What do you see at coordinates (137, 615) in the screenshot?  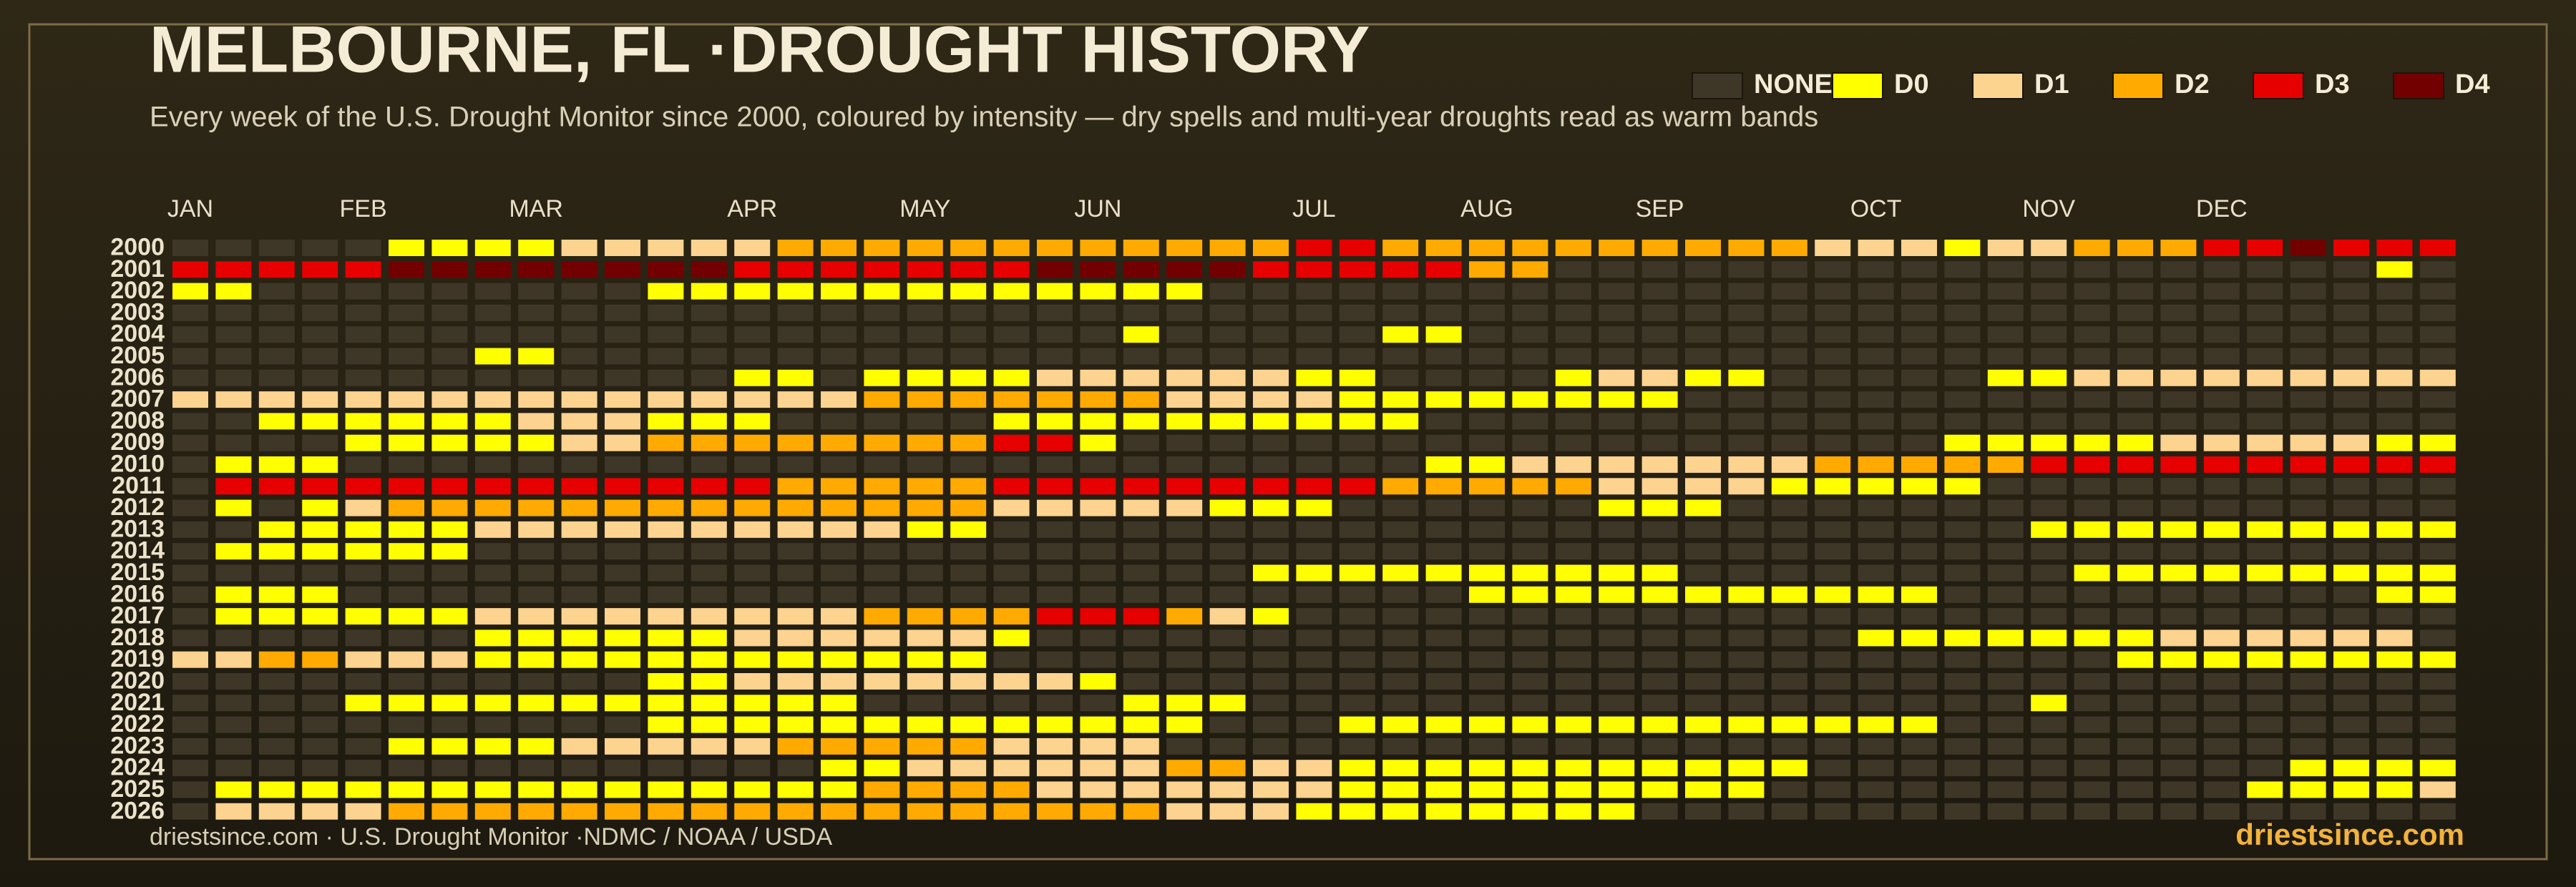 I see `year-label: 2017` at bounding box center [137, 615].